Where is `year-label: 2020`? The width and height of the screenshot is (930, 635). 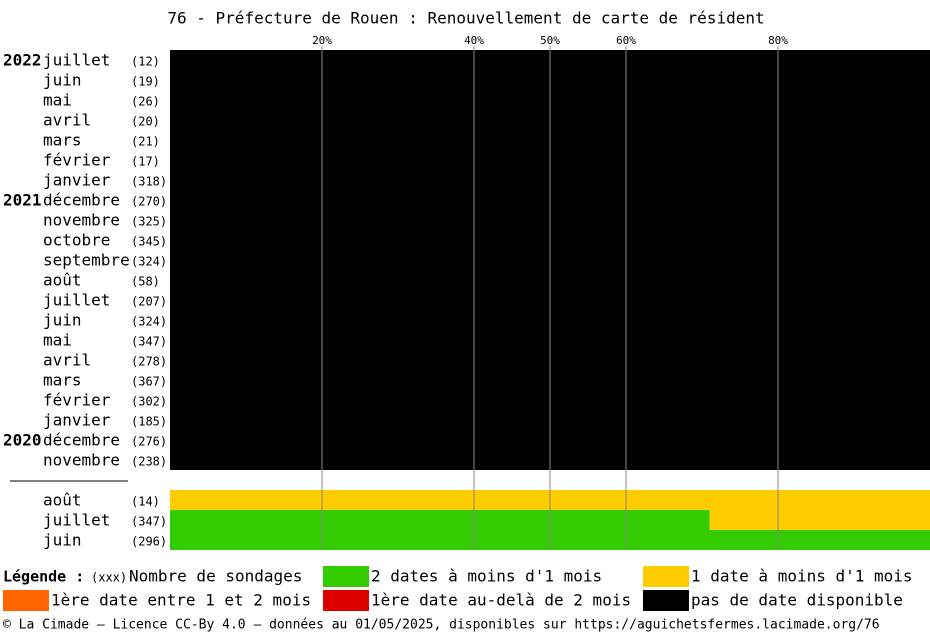
year-label: 2020 is located at coordinates (22, 440).